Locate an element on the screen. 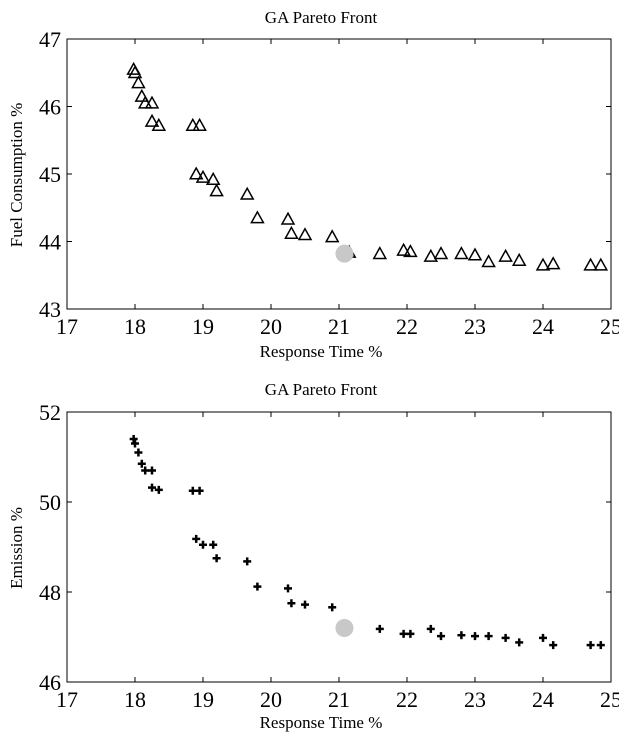  x-tick-label: 22 is located at coordinates (407, 699).